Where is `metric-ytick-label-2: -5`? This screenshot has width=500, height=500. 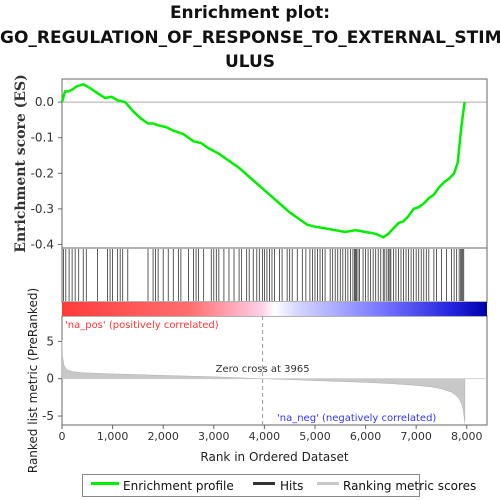 metric-ytick-label-2: -5 is located at coordinates (48, 416).